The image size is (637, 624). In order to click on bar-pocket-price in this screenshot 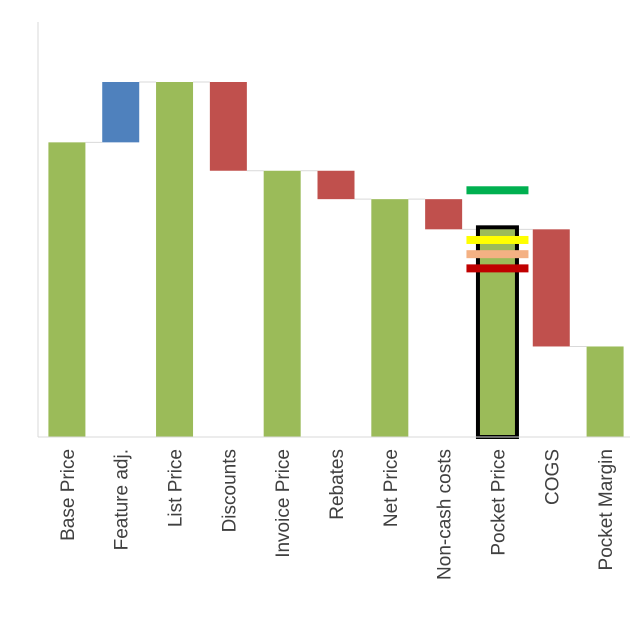, I will do `click(497, 333)`.